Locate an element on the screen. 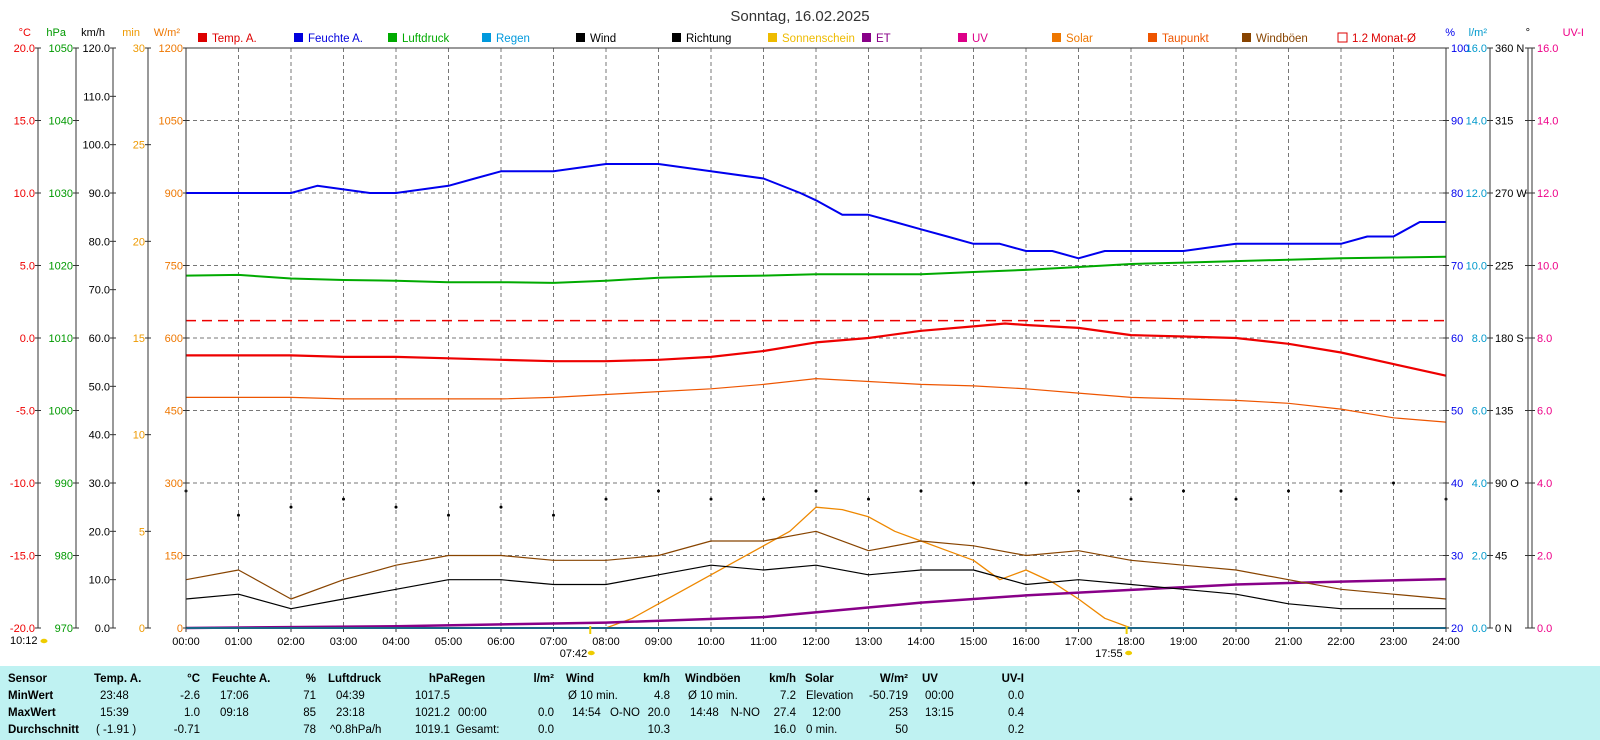 The image size is (1600, 740). wind-axis-tick-label: 60.0 is located at coordinates (99, 339).